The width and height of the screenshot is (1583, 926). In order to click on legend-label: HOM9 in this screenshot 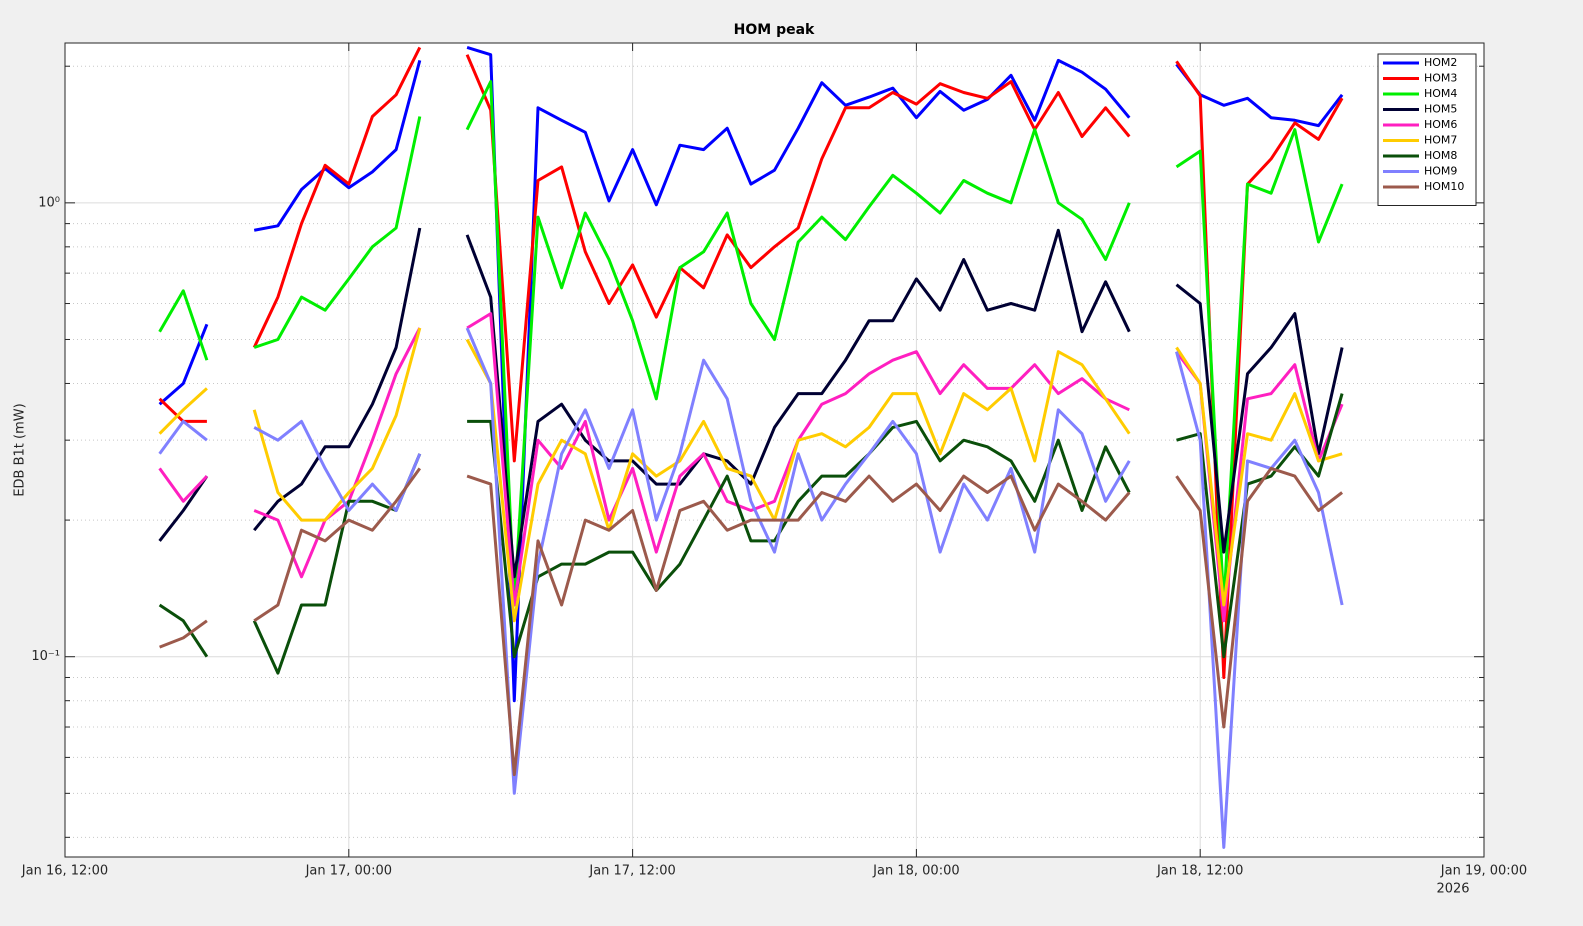, I will do `click(1440, 171)`.